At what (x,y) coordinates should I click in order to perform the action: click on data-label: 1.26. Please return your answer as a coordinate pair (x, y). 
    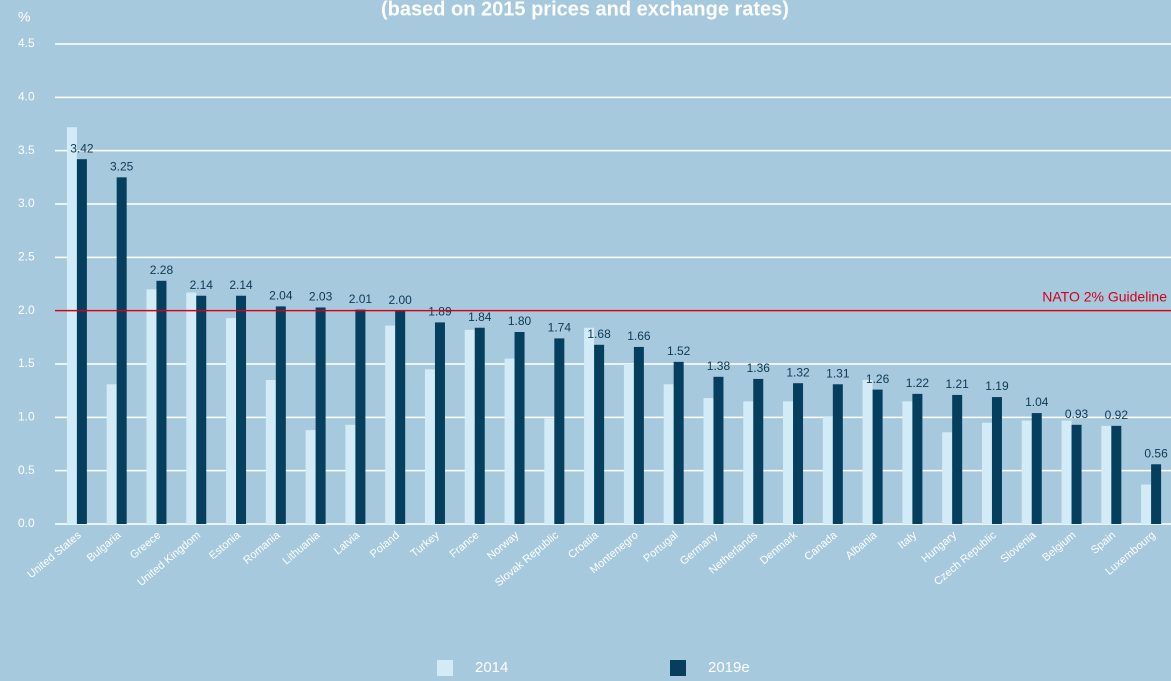
    Looking at the image, I should click on (878, 379).